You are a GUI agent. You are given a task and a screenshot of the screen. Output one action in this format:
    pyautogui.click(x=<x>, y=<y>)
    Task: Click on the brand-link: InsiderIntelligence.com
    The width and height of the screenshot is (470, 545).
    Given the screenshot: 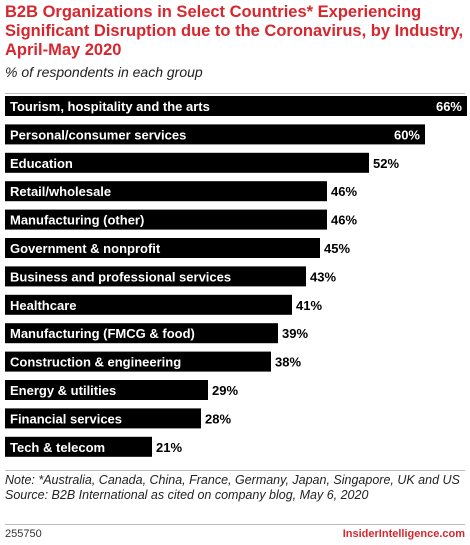 What is the action you would take?
    pyautogui.click(x=403, y=534)
    